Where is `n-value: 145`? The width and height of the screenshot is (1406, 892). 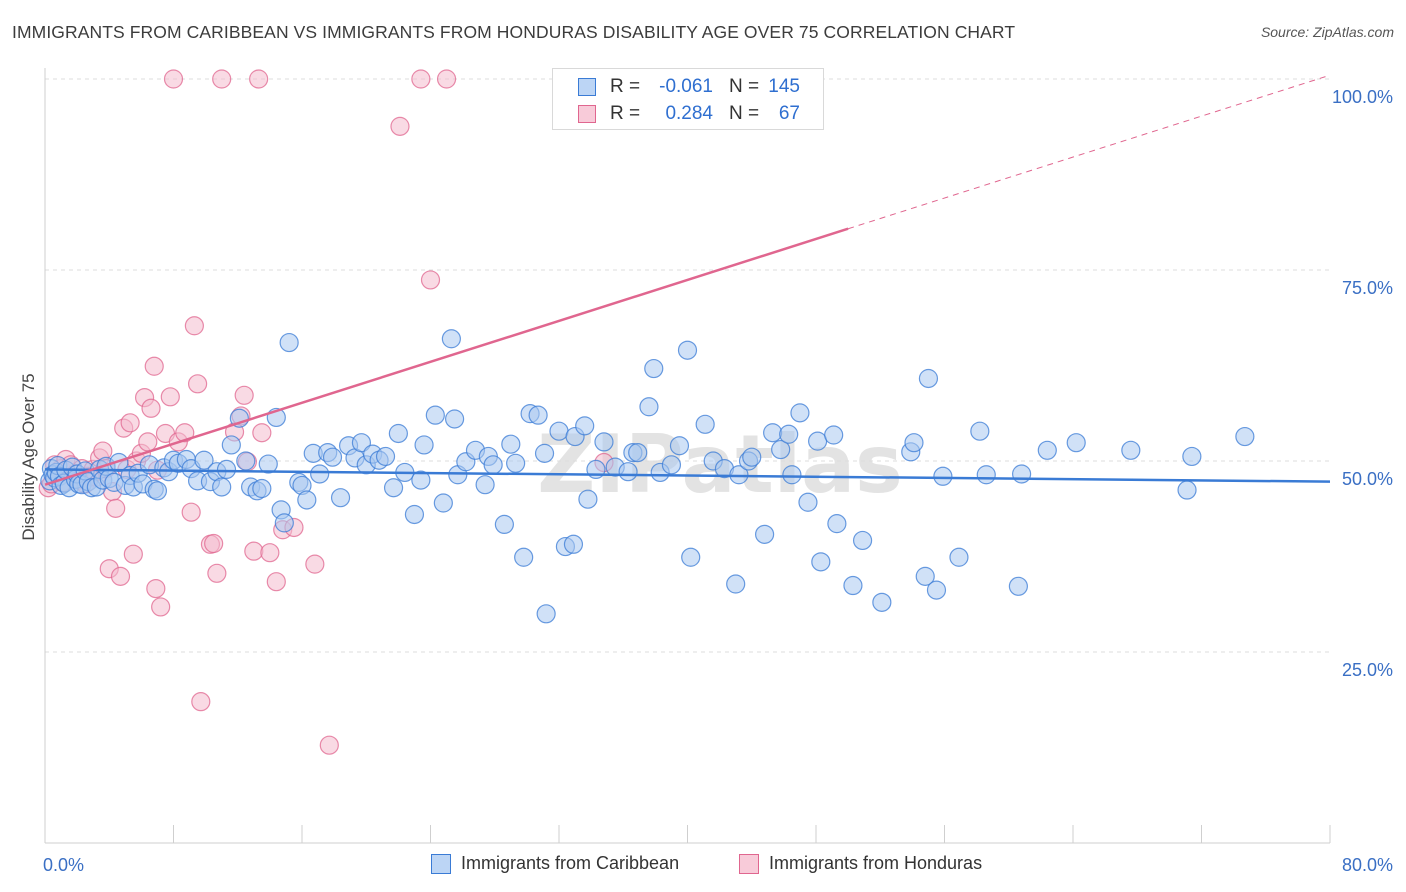
n-value: 145 is located at coordinates (784, 86).